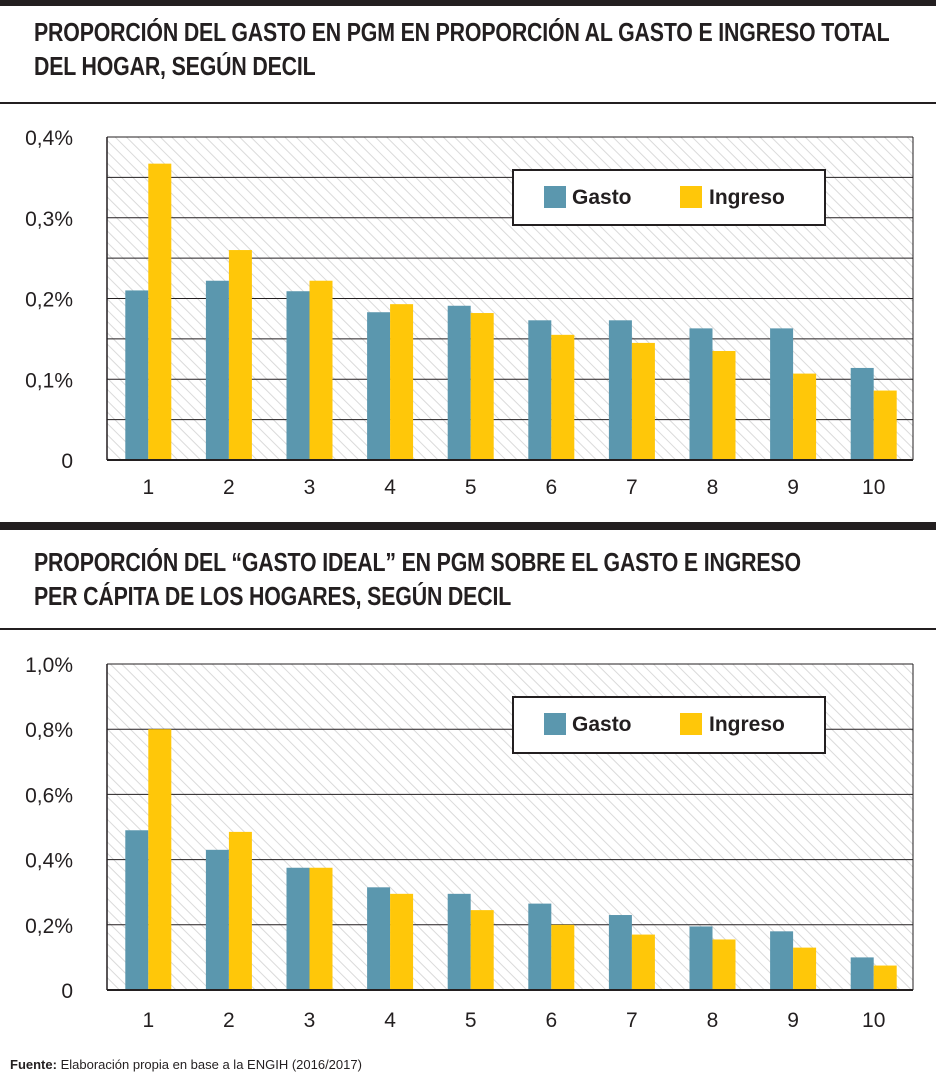  Describe the element at coordinates (49, 730) in the screenshot. I see `chart2-y-tick-label: 0,8%` at that location.